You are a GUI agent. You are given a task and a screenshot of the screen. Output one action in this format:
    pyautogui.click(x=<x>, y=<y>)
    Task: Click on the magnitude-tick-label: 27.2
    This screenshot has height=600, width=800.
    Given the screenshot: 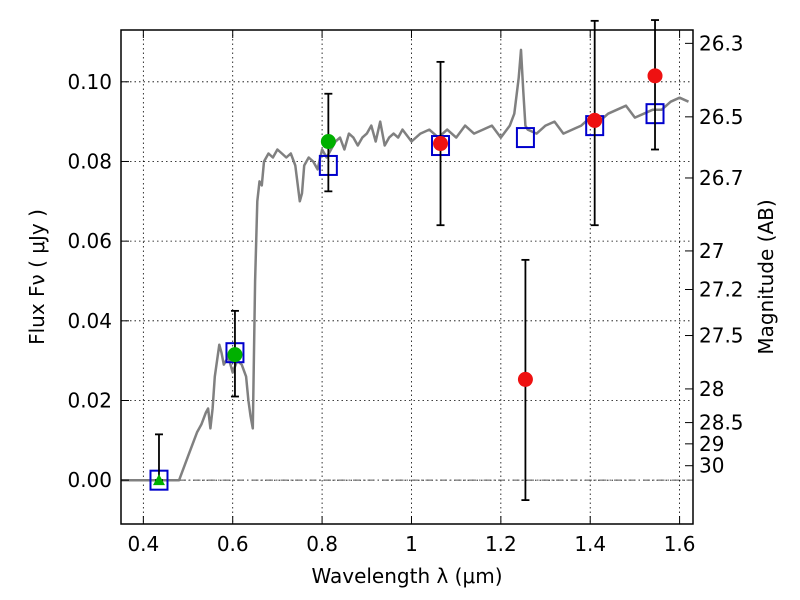 What is the action you would take?
    pyautogui.click(x=721, y=289)
    